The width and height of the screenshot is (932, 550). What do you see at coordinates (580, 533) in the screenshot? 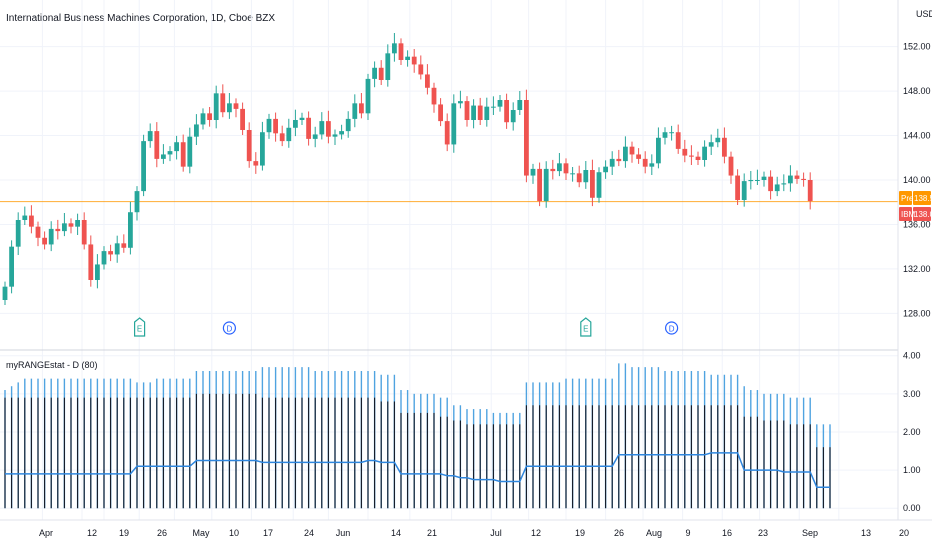
I see `time-tick-label: 19` at bounding box center [580, 533].